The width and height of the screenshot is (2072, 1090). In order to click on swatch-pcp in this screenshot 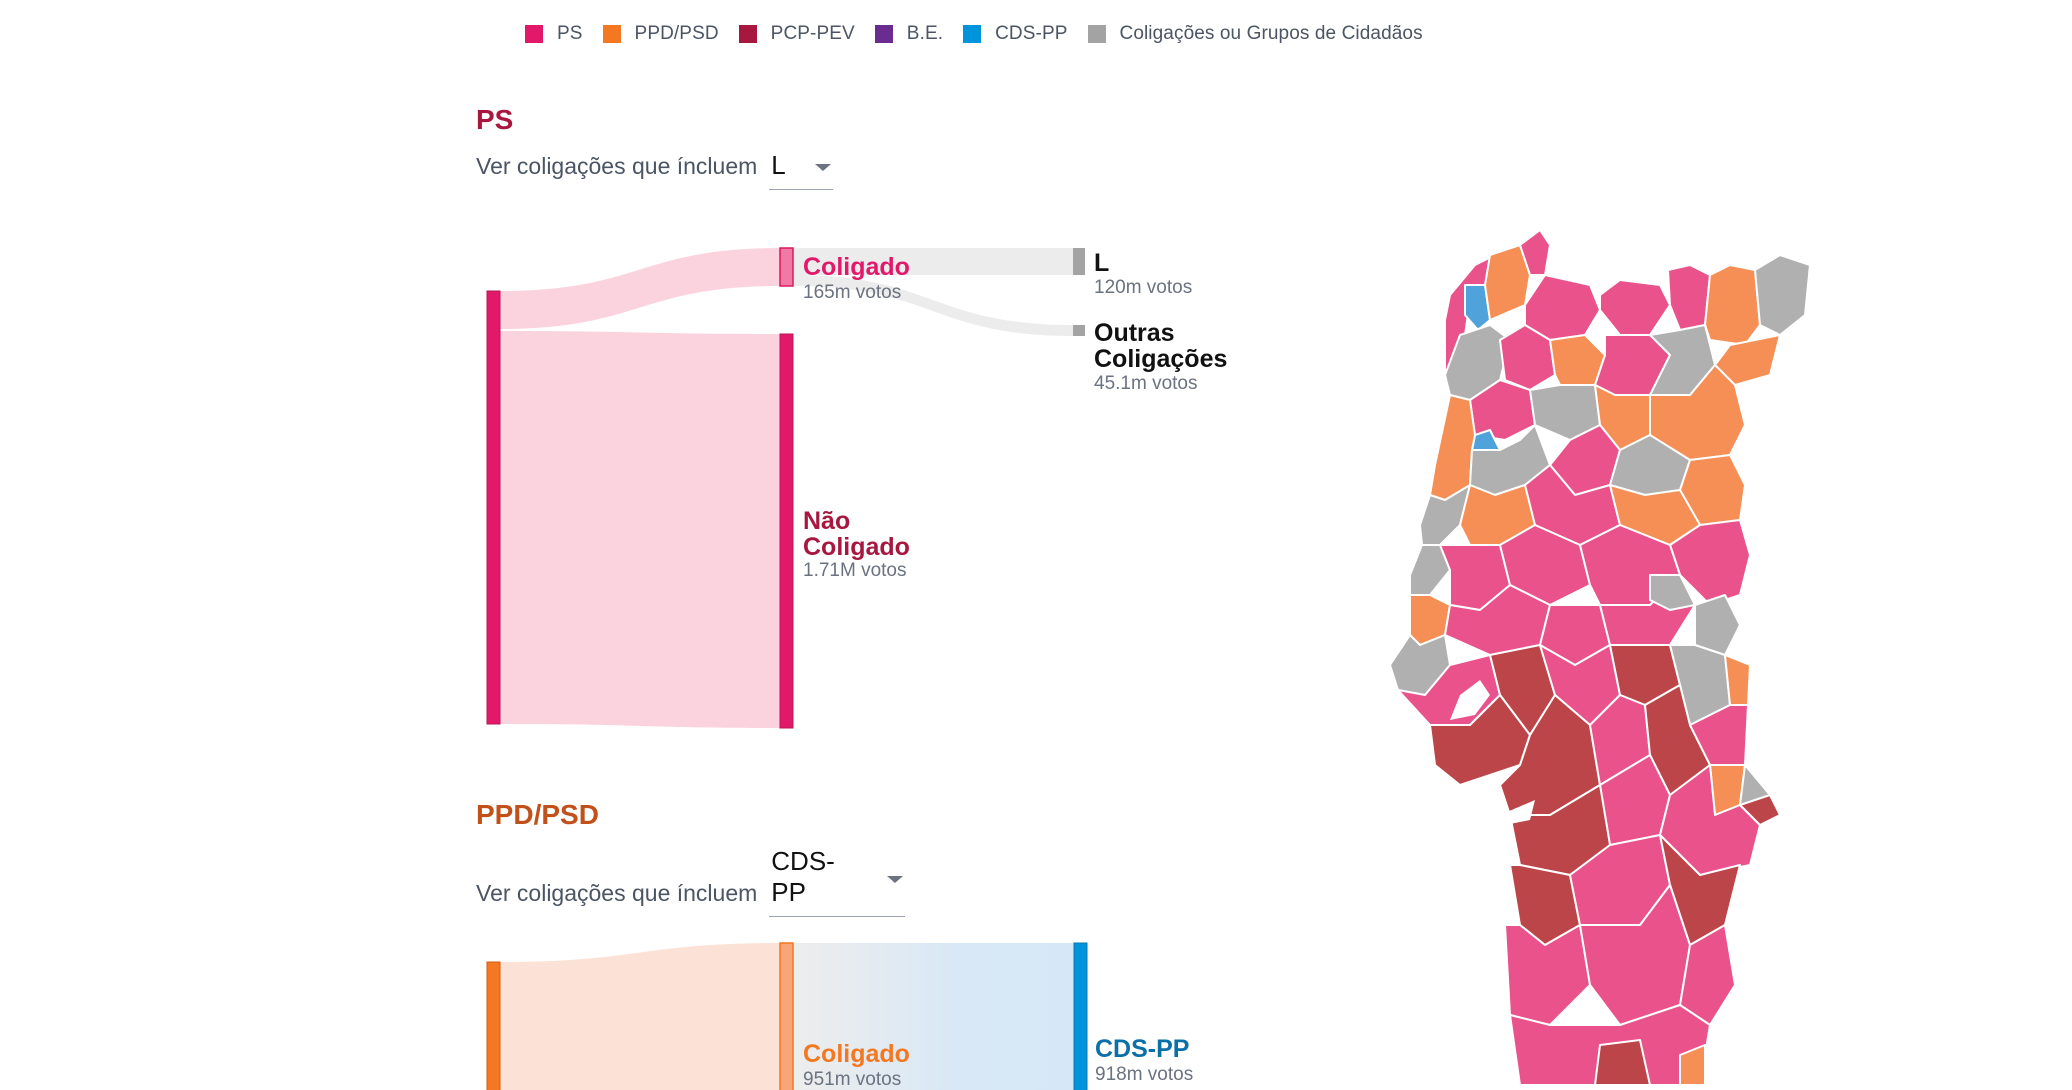, I will do `click(747, 34)`.